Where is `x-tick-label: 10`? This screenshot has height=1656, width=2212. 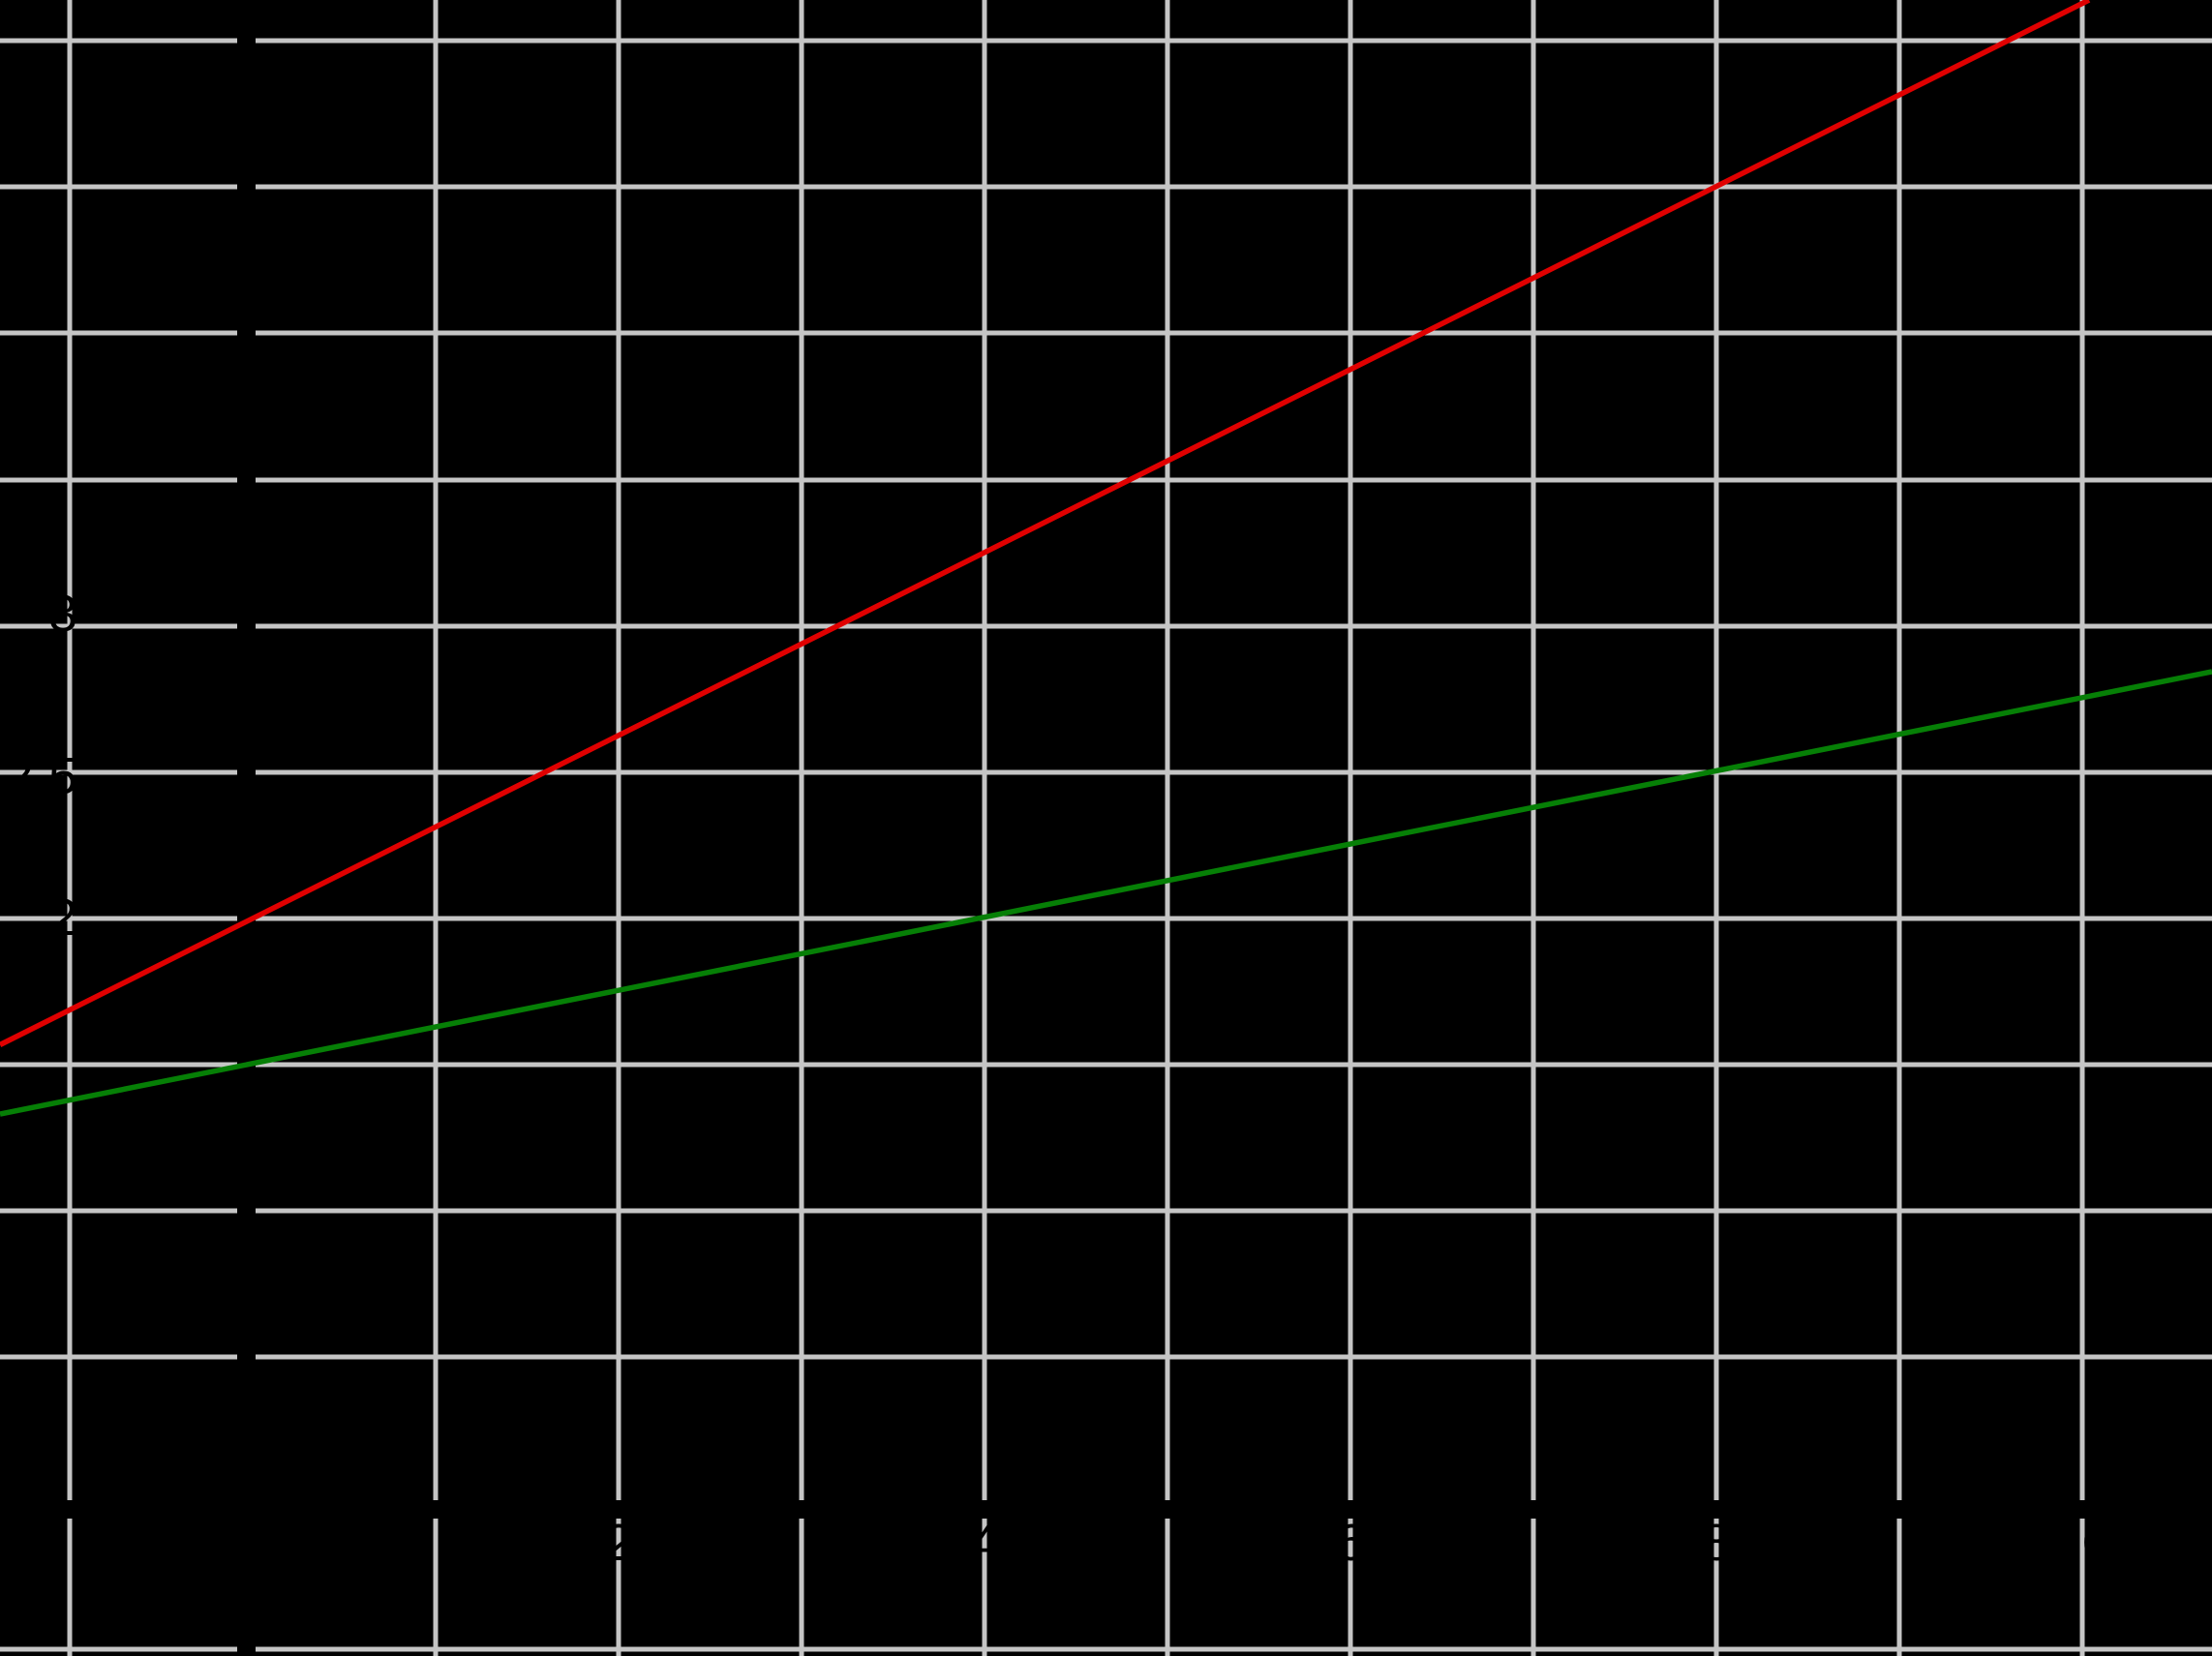
x-tick-label: 10 is located at coordinates (2082, 1543).